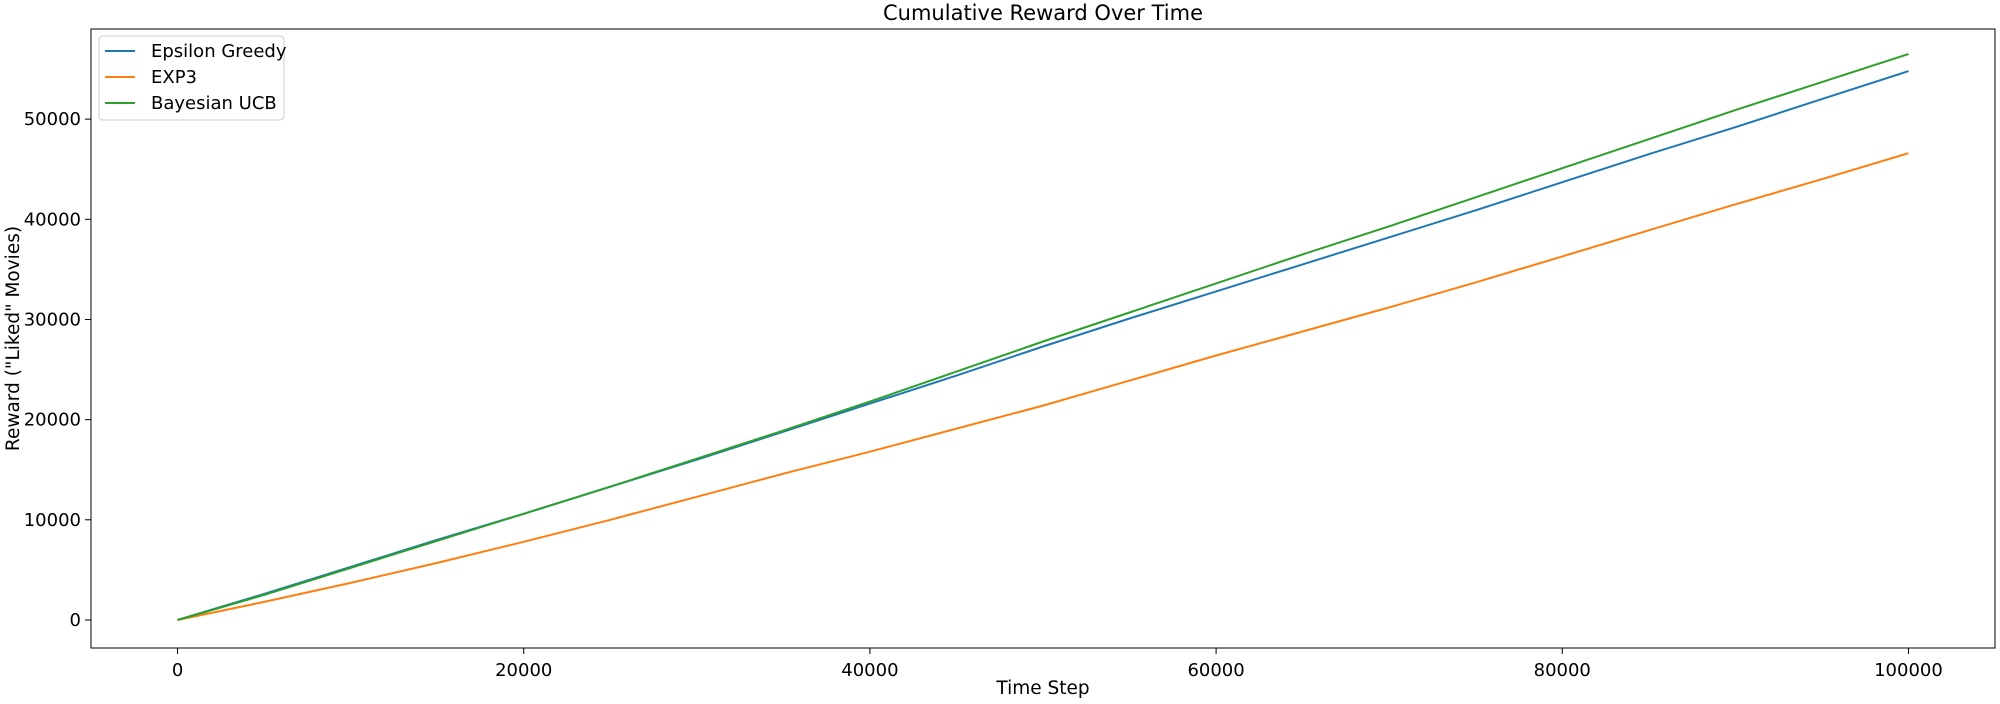 This screenshot has width=2000, height=704. I want to click on y-tick-label: 0, so click(75, 620).